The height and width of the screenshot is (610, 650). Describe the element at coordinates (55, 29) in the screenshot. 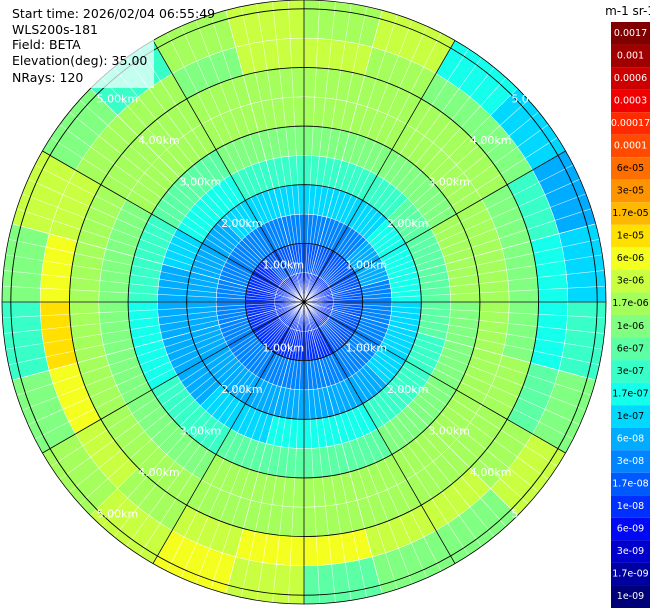

I see `info-line: WLS200s-181` at that location.